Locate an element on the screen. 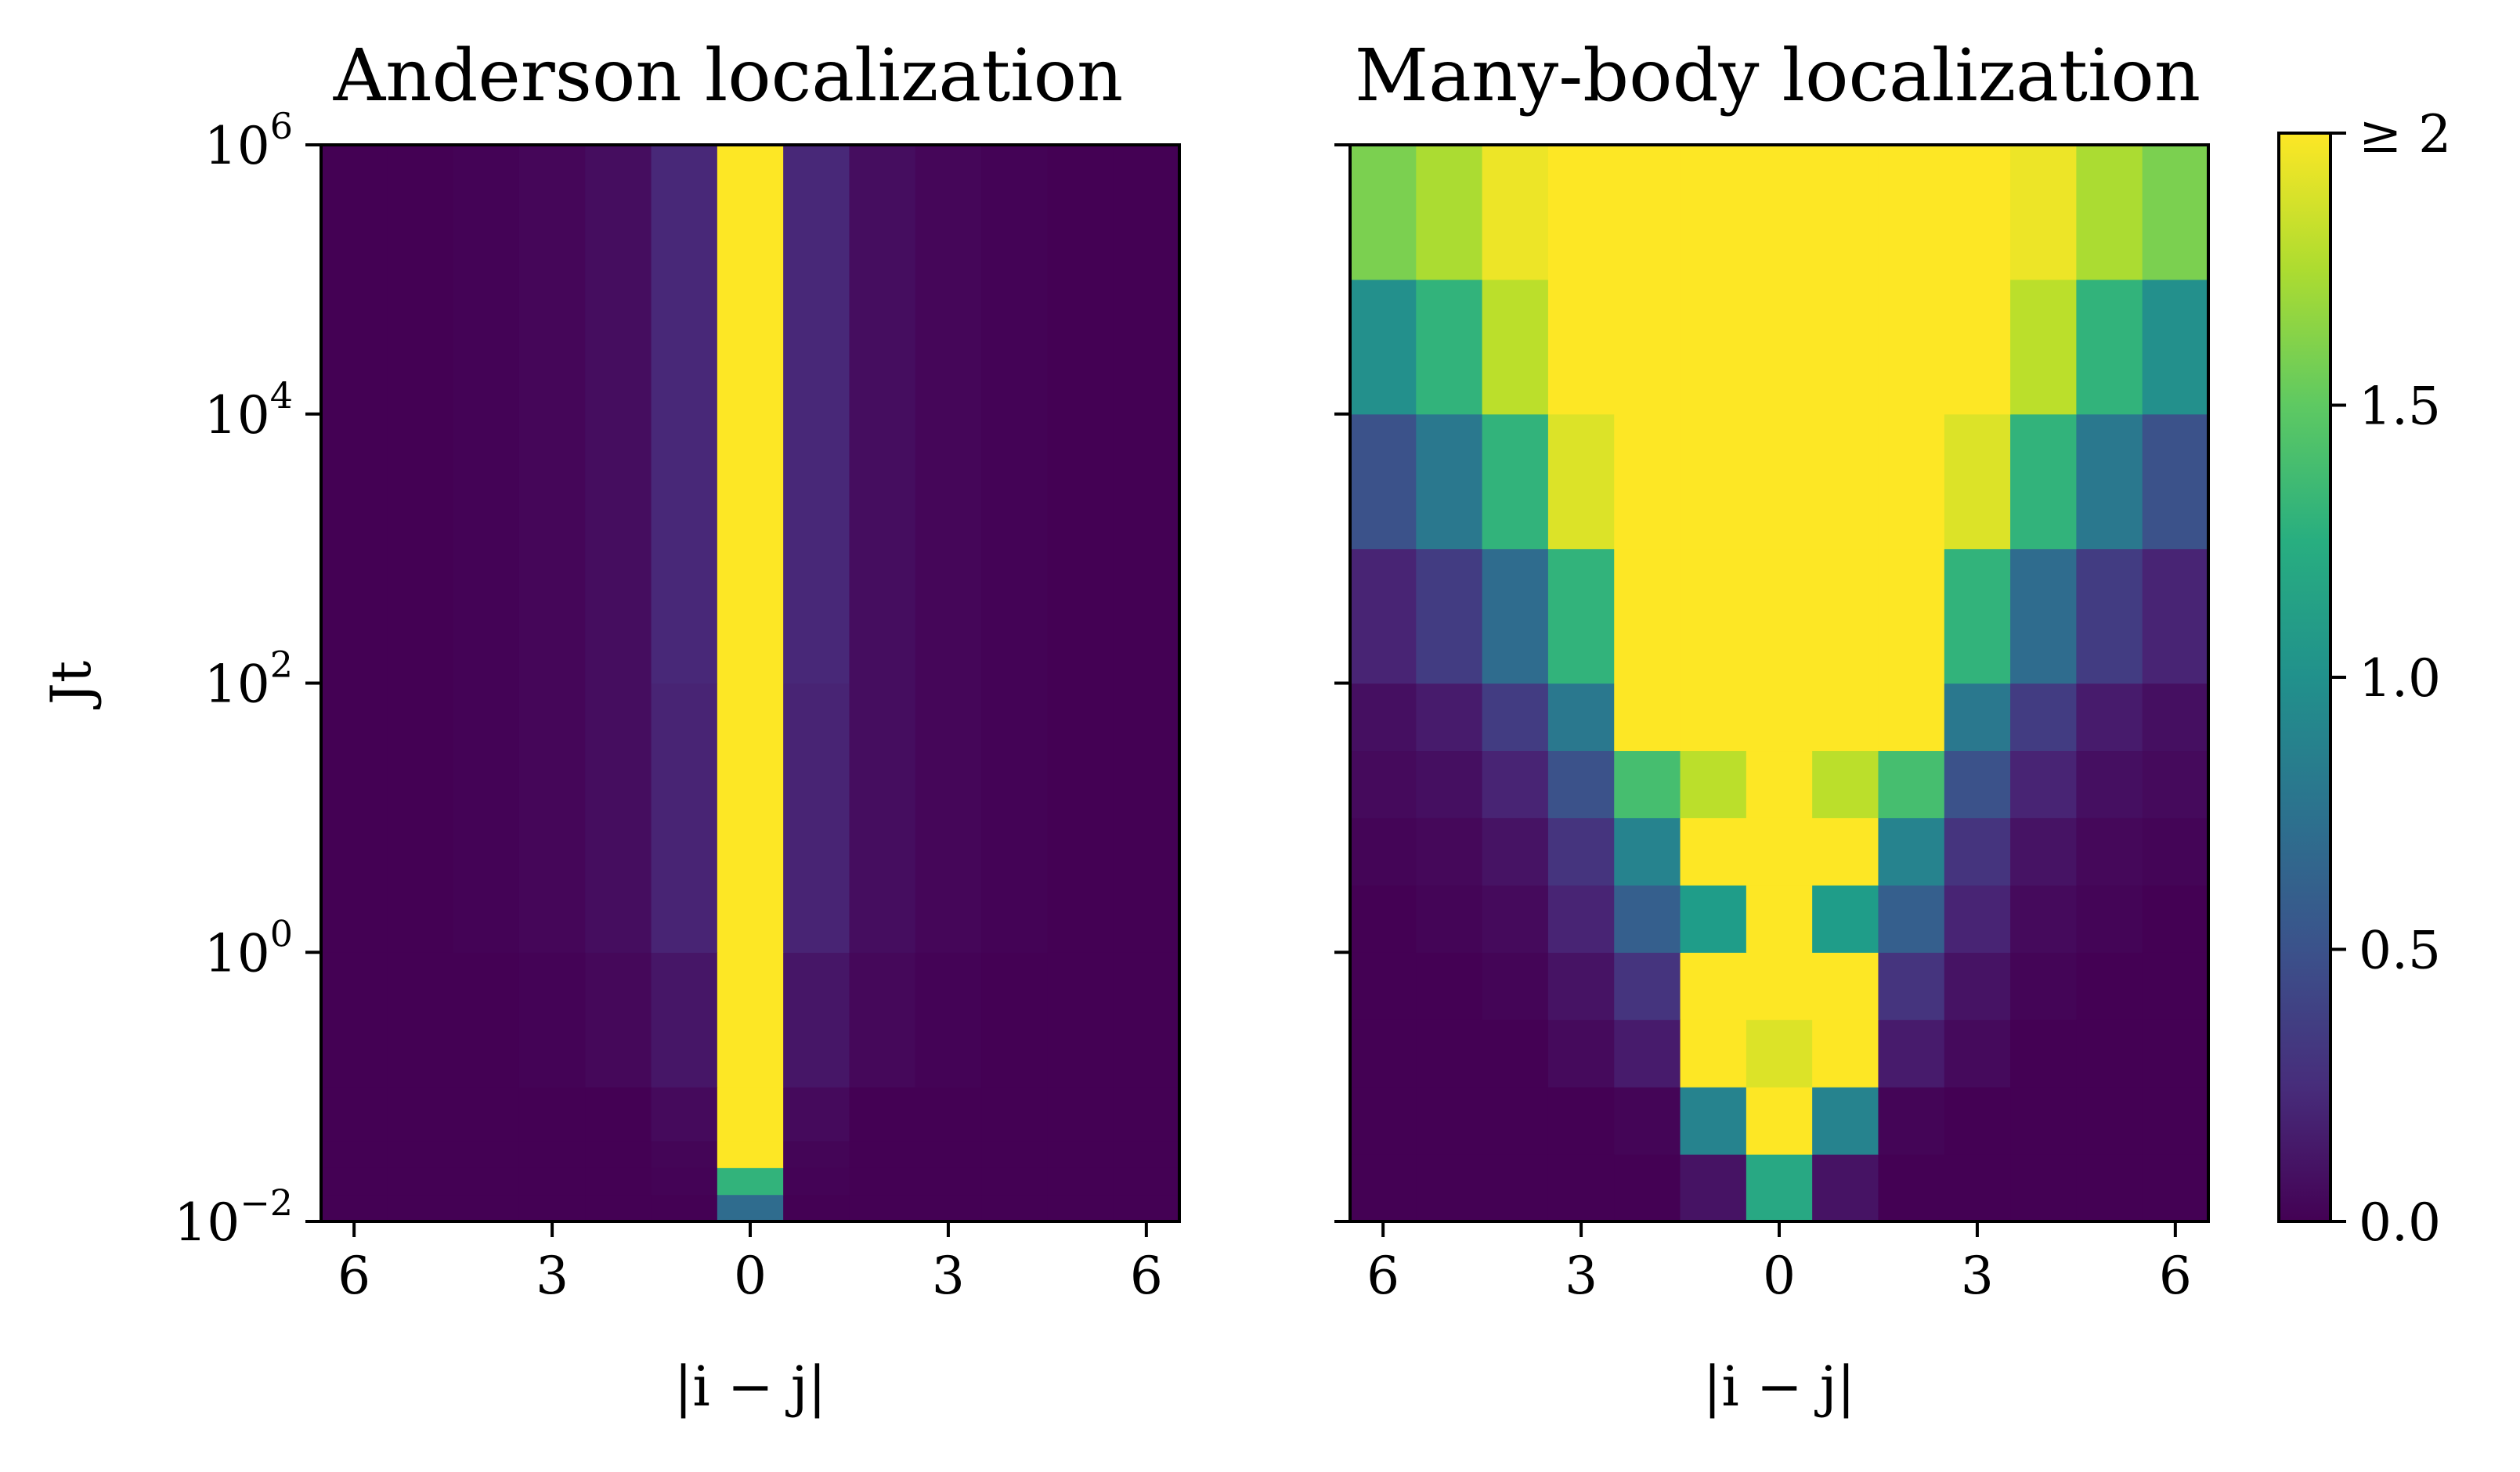  y-axis-label: Jt is located at coordinates (71, 685).